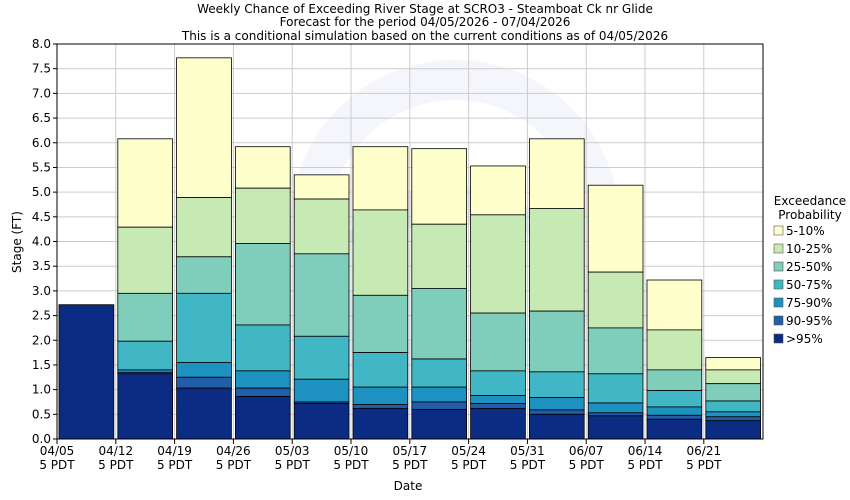  Describe the element at coordinates (41, 143) in the screenshot. I see `y-tick-label: 6.0` at that location.